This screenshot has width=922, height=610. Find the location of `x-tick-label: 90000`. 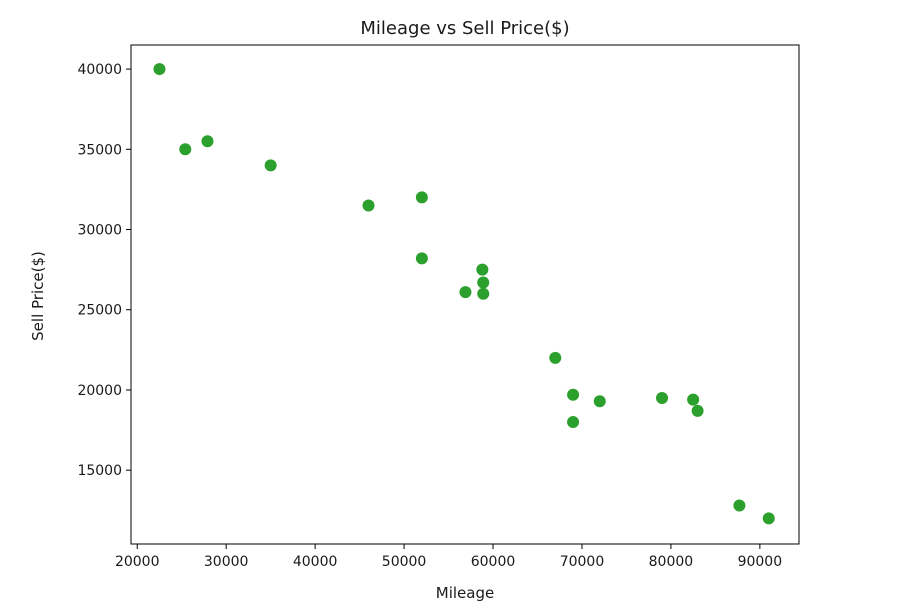

x-tick-label: 90000 is located at coordinates (760, 562).